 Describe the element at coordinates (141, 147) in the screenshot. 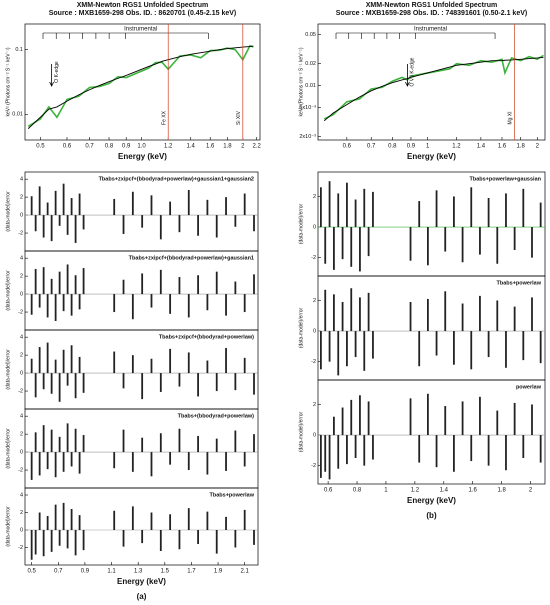

I see `x-tick-label: 1.0` at that location.